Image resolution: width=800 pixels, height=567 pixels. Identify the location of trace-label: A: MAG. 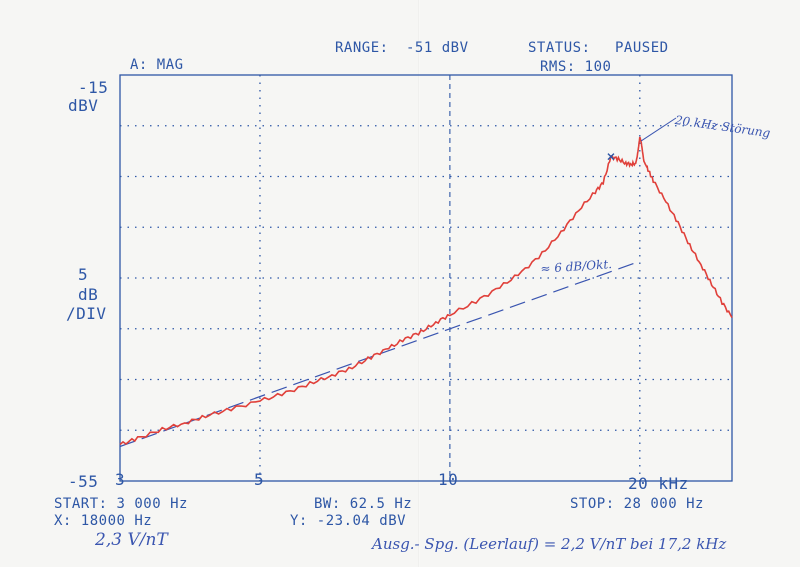
(157, 65).